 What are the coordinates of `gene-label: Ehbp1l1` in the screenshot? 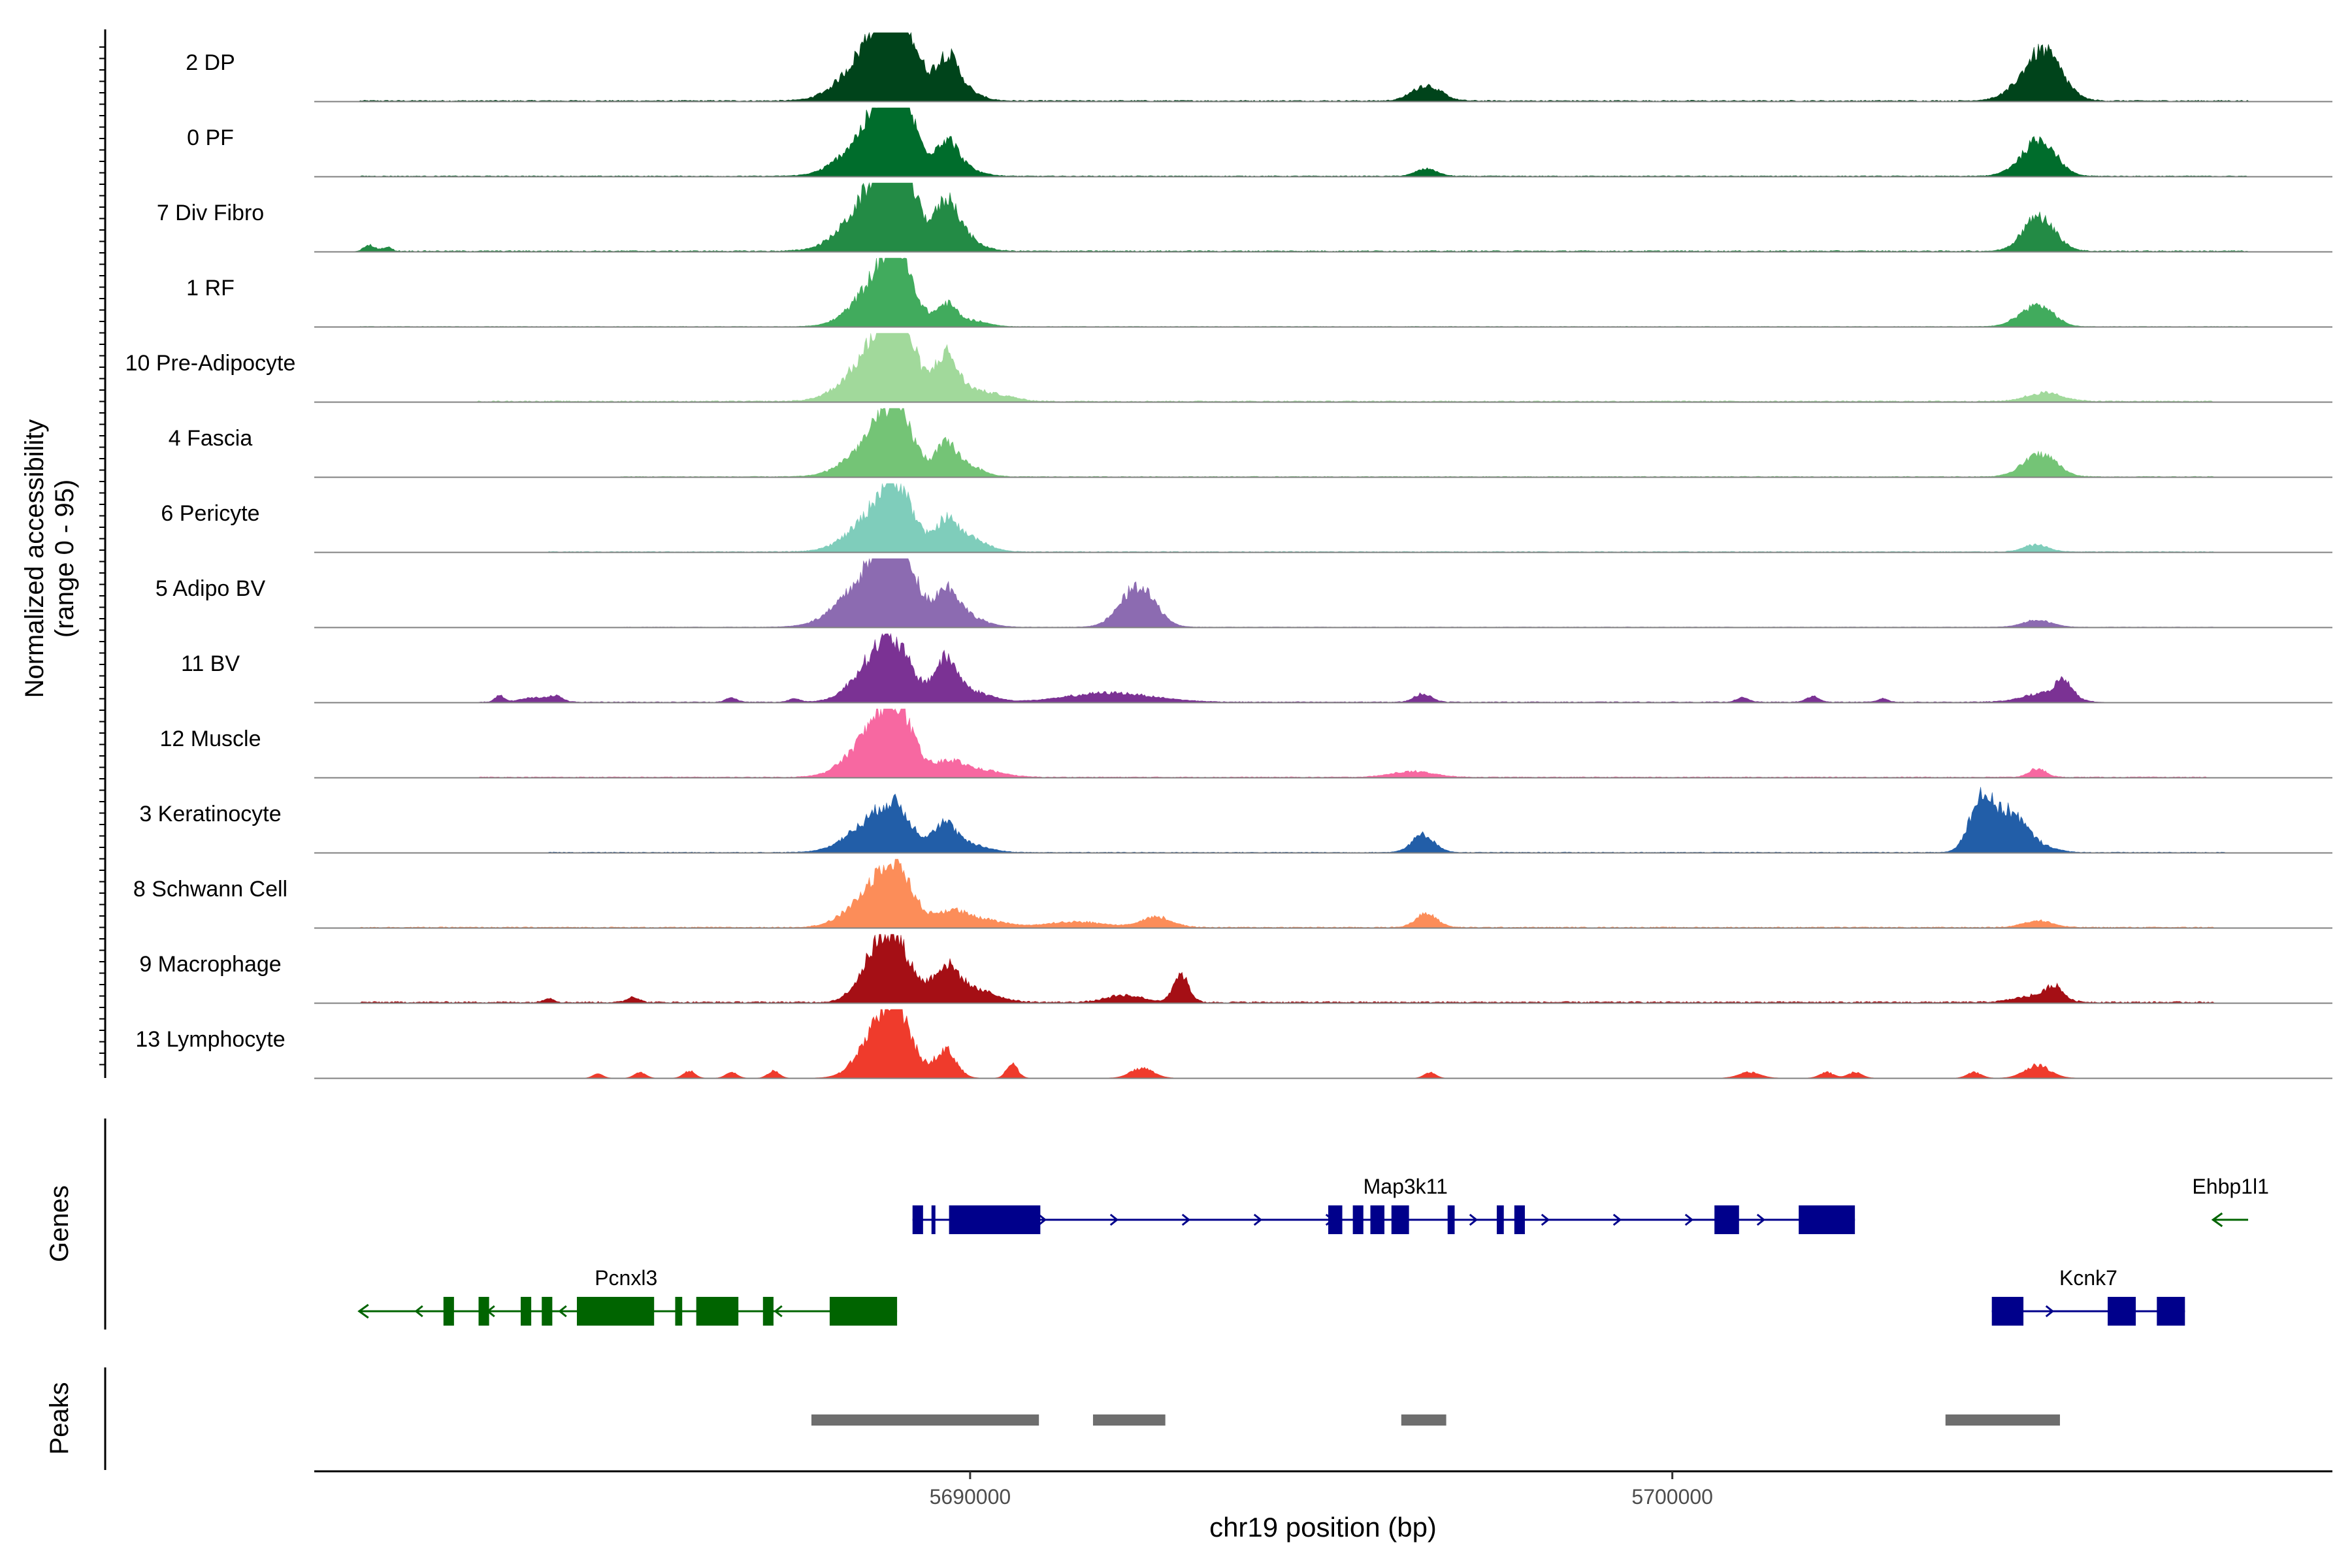 It's located at (2230, 1186).